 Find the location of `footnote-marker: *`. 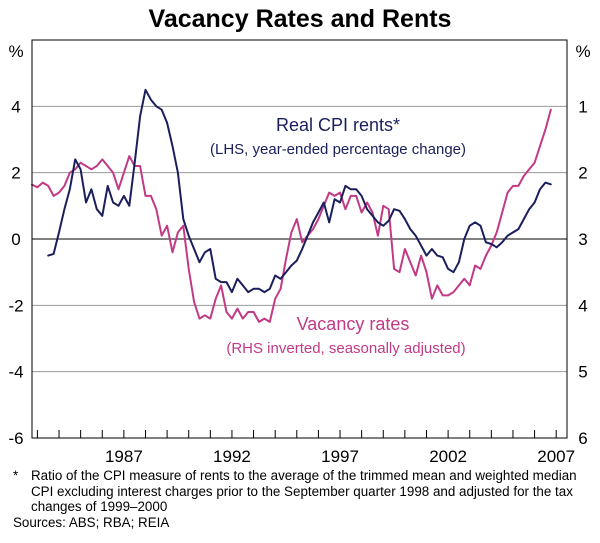

footnote-marker: * is located at coordinates (16, 475).